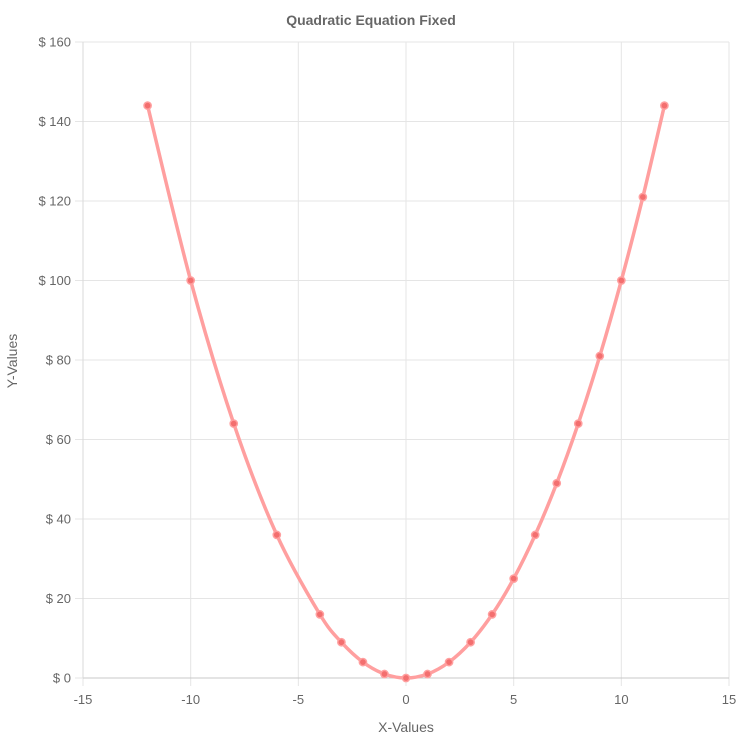  What do you see at coordinates (371, 20) in the screenshot?
I see `chart-title: Quadratic Equation Fixed` at bounding box center [371, 20].